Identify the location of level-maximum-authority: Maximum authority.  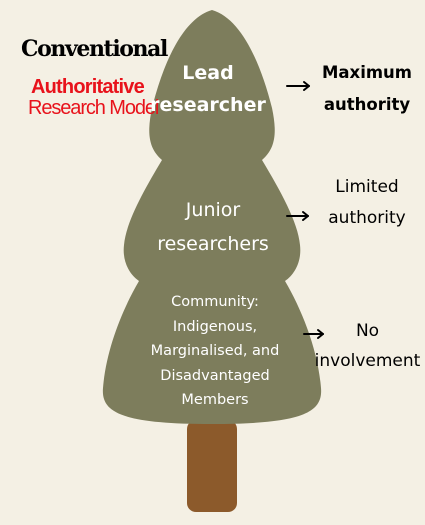
(367, 89).